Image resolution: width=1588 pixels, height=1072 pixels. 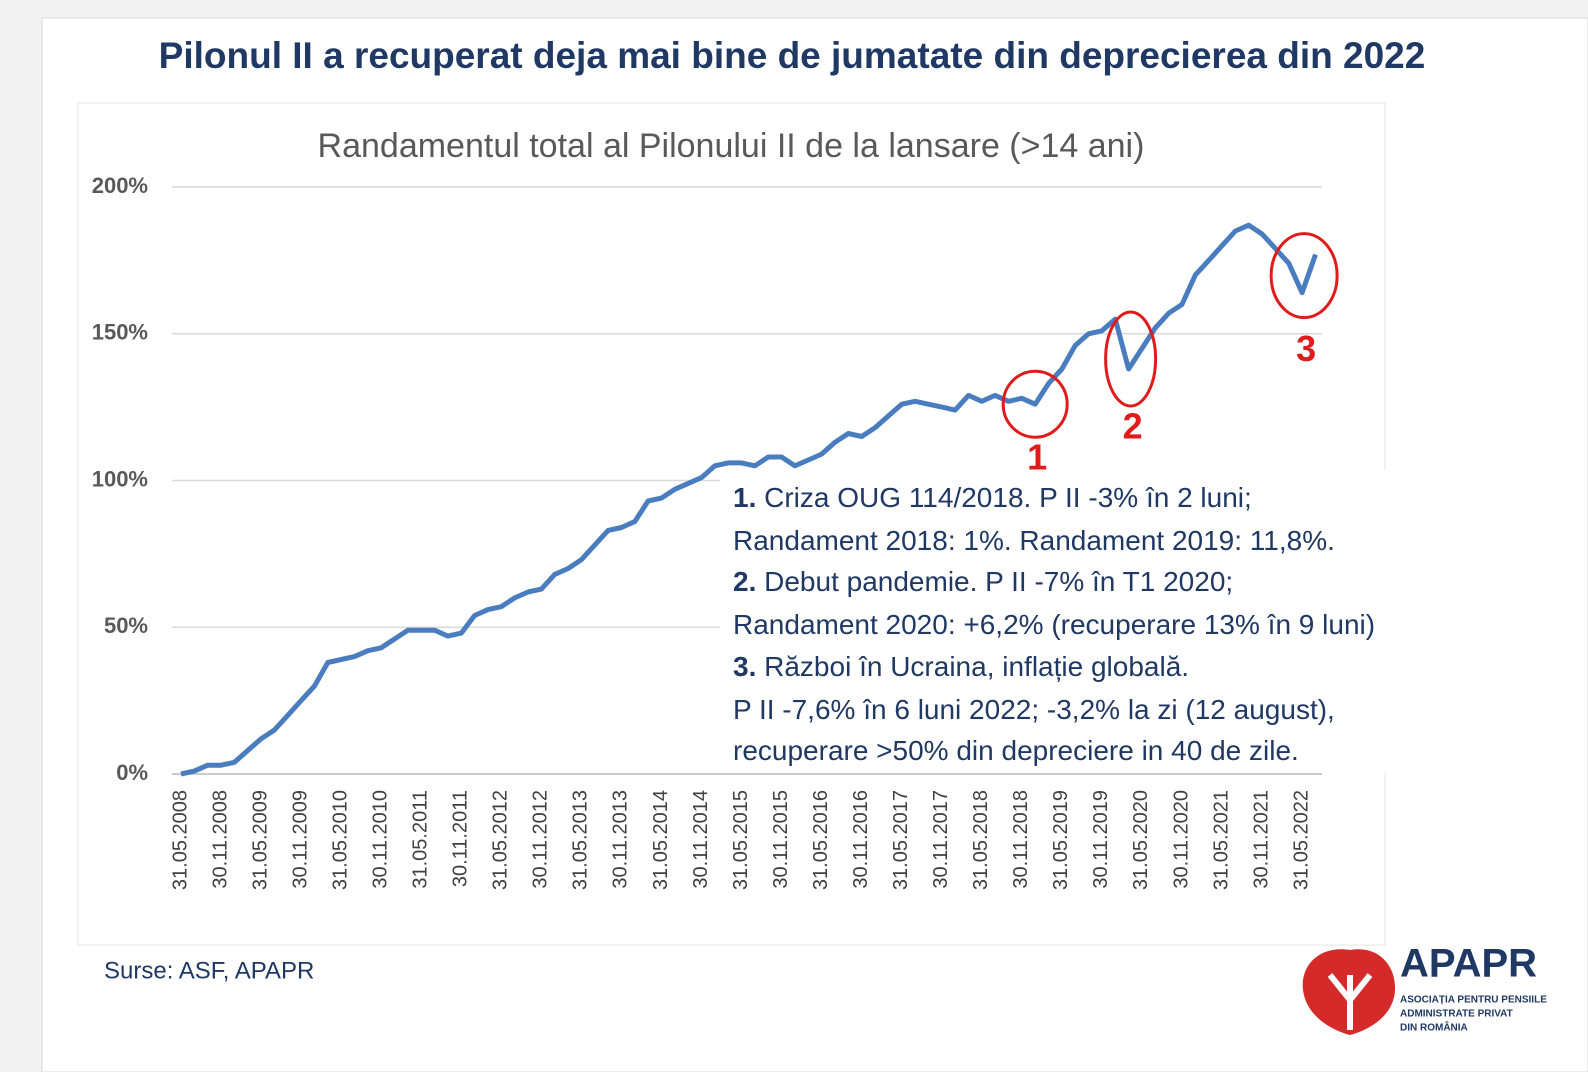 What do you see at coordinates (180, 840) in the screenshot?
I see `x-tick-label: 31.05.2008` at bounding box center [180, 840].